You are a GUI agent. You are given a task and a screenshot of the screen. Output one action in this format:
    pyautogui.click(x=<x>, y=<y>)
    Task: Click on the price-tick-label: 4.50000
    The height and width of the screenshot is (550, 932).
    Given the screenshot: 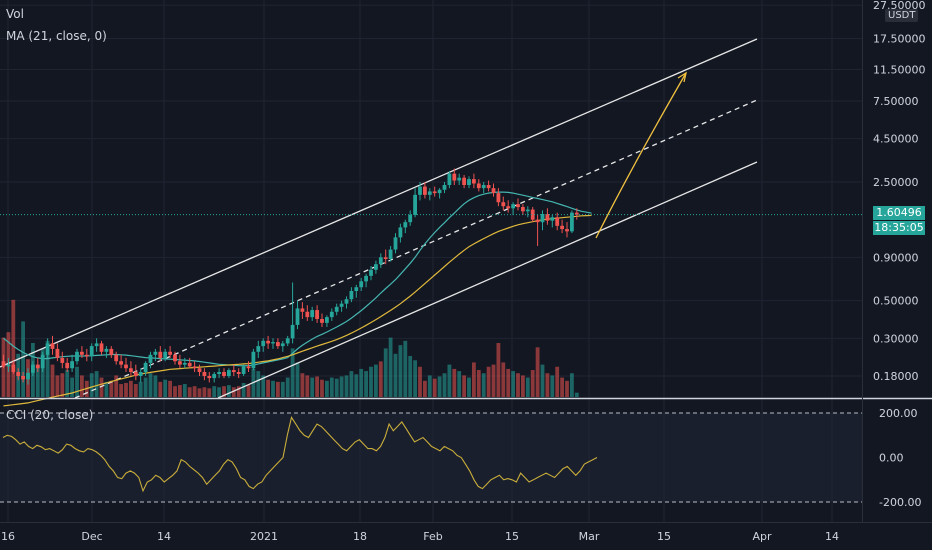 What is the action you would take?
    pyautogui.click(x=896, y=139)
    